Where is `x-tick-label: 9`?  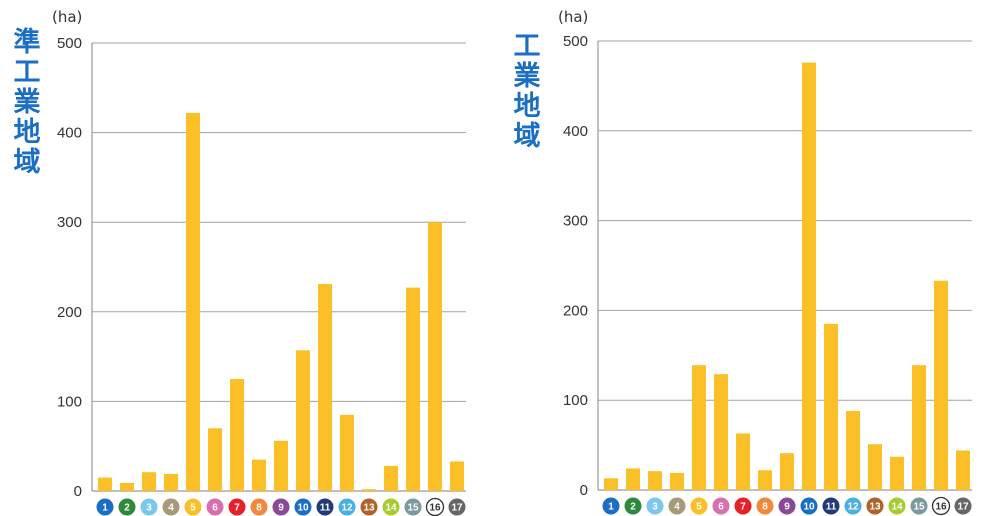
x-tick-label: 9 is located at coordinates (281, 508).